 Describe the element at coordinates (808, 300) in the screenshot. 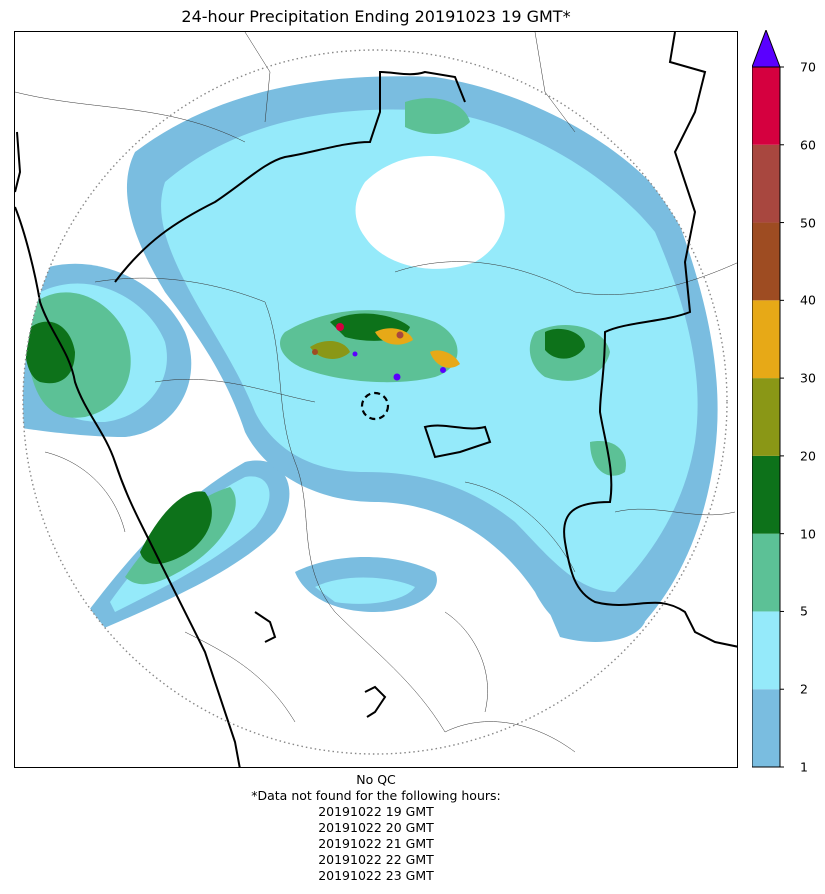

I see `colorbar-tick-label: 40` at that location.